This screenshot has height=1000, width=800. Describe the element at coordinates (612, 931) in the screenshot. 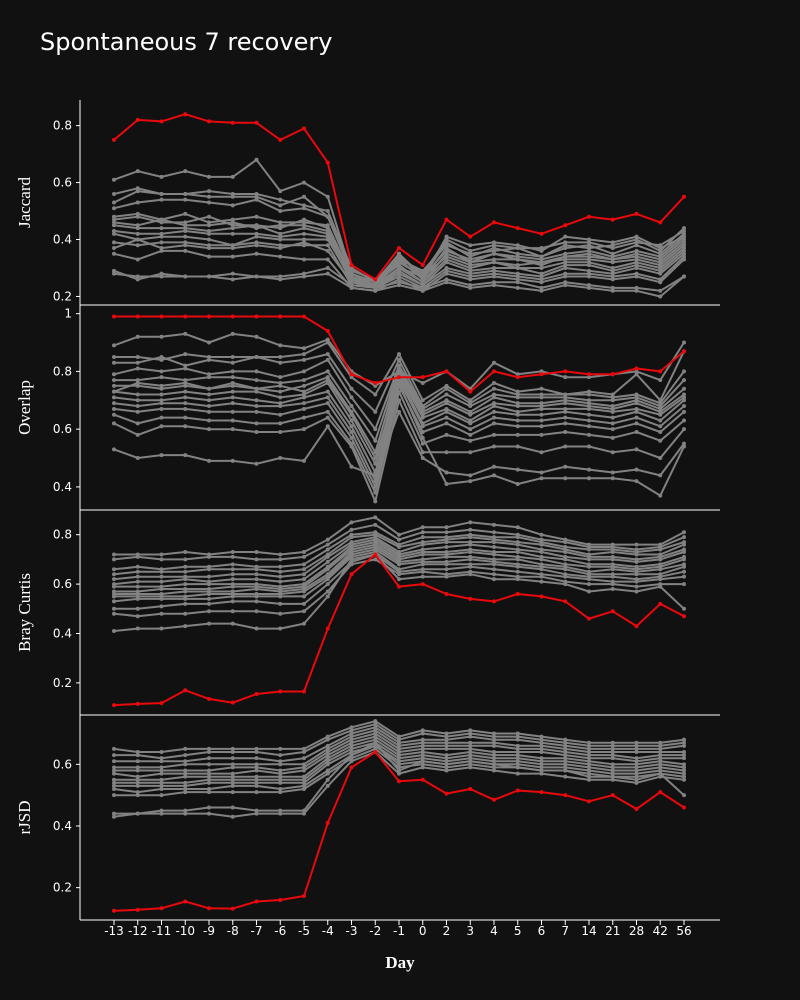

I see `x-tick-label: 21` at that location.